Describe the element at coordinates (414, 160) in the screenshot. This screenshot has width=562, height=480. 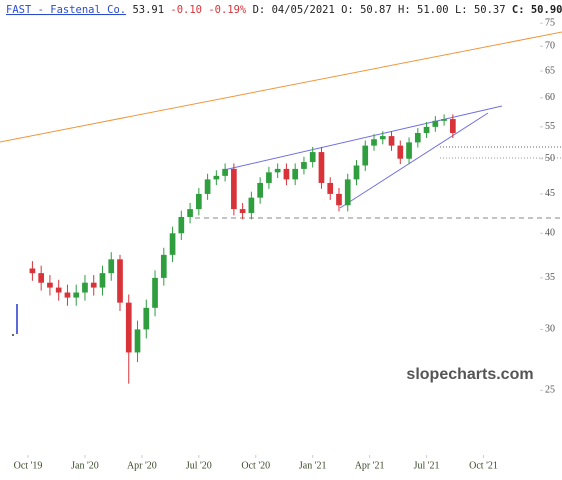
I see `wedge-lower` at that location.